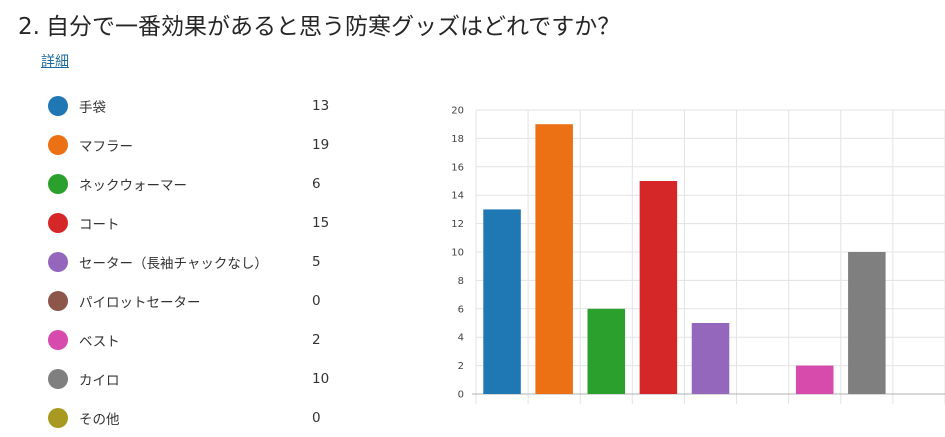  What do you see at coordinates (461, 338) in the screenshot?
I see `y-tick-label: 4` at bounding box center [461, 338].